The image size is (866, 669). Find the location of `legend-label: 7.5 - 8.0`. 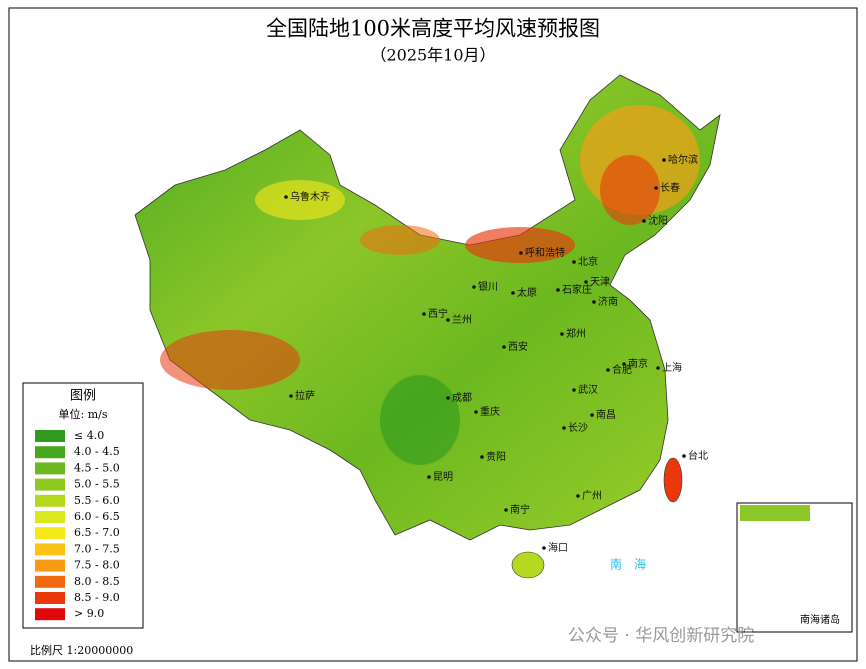

legend-label: 7.5 - 8.0 is located at coordinates (97, 565).